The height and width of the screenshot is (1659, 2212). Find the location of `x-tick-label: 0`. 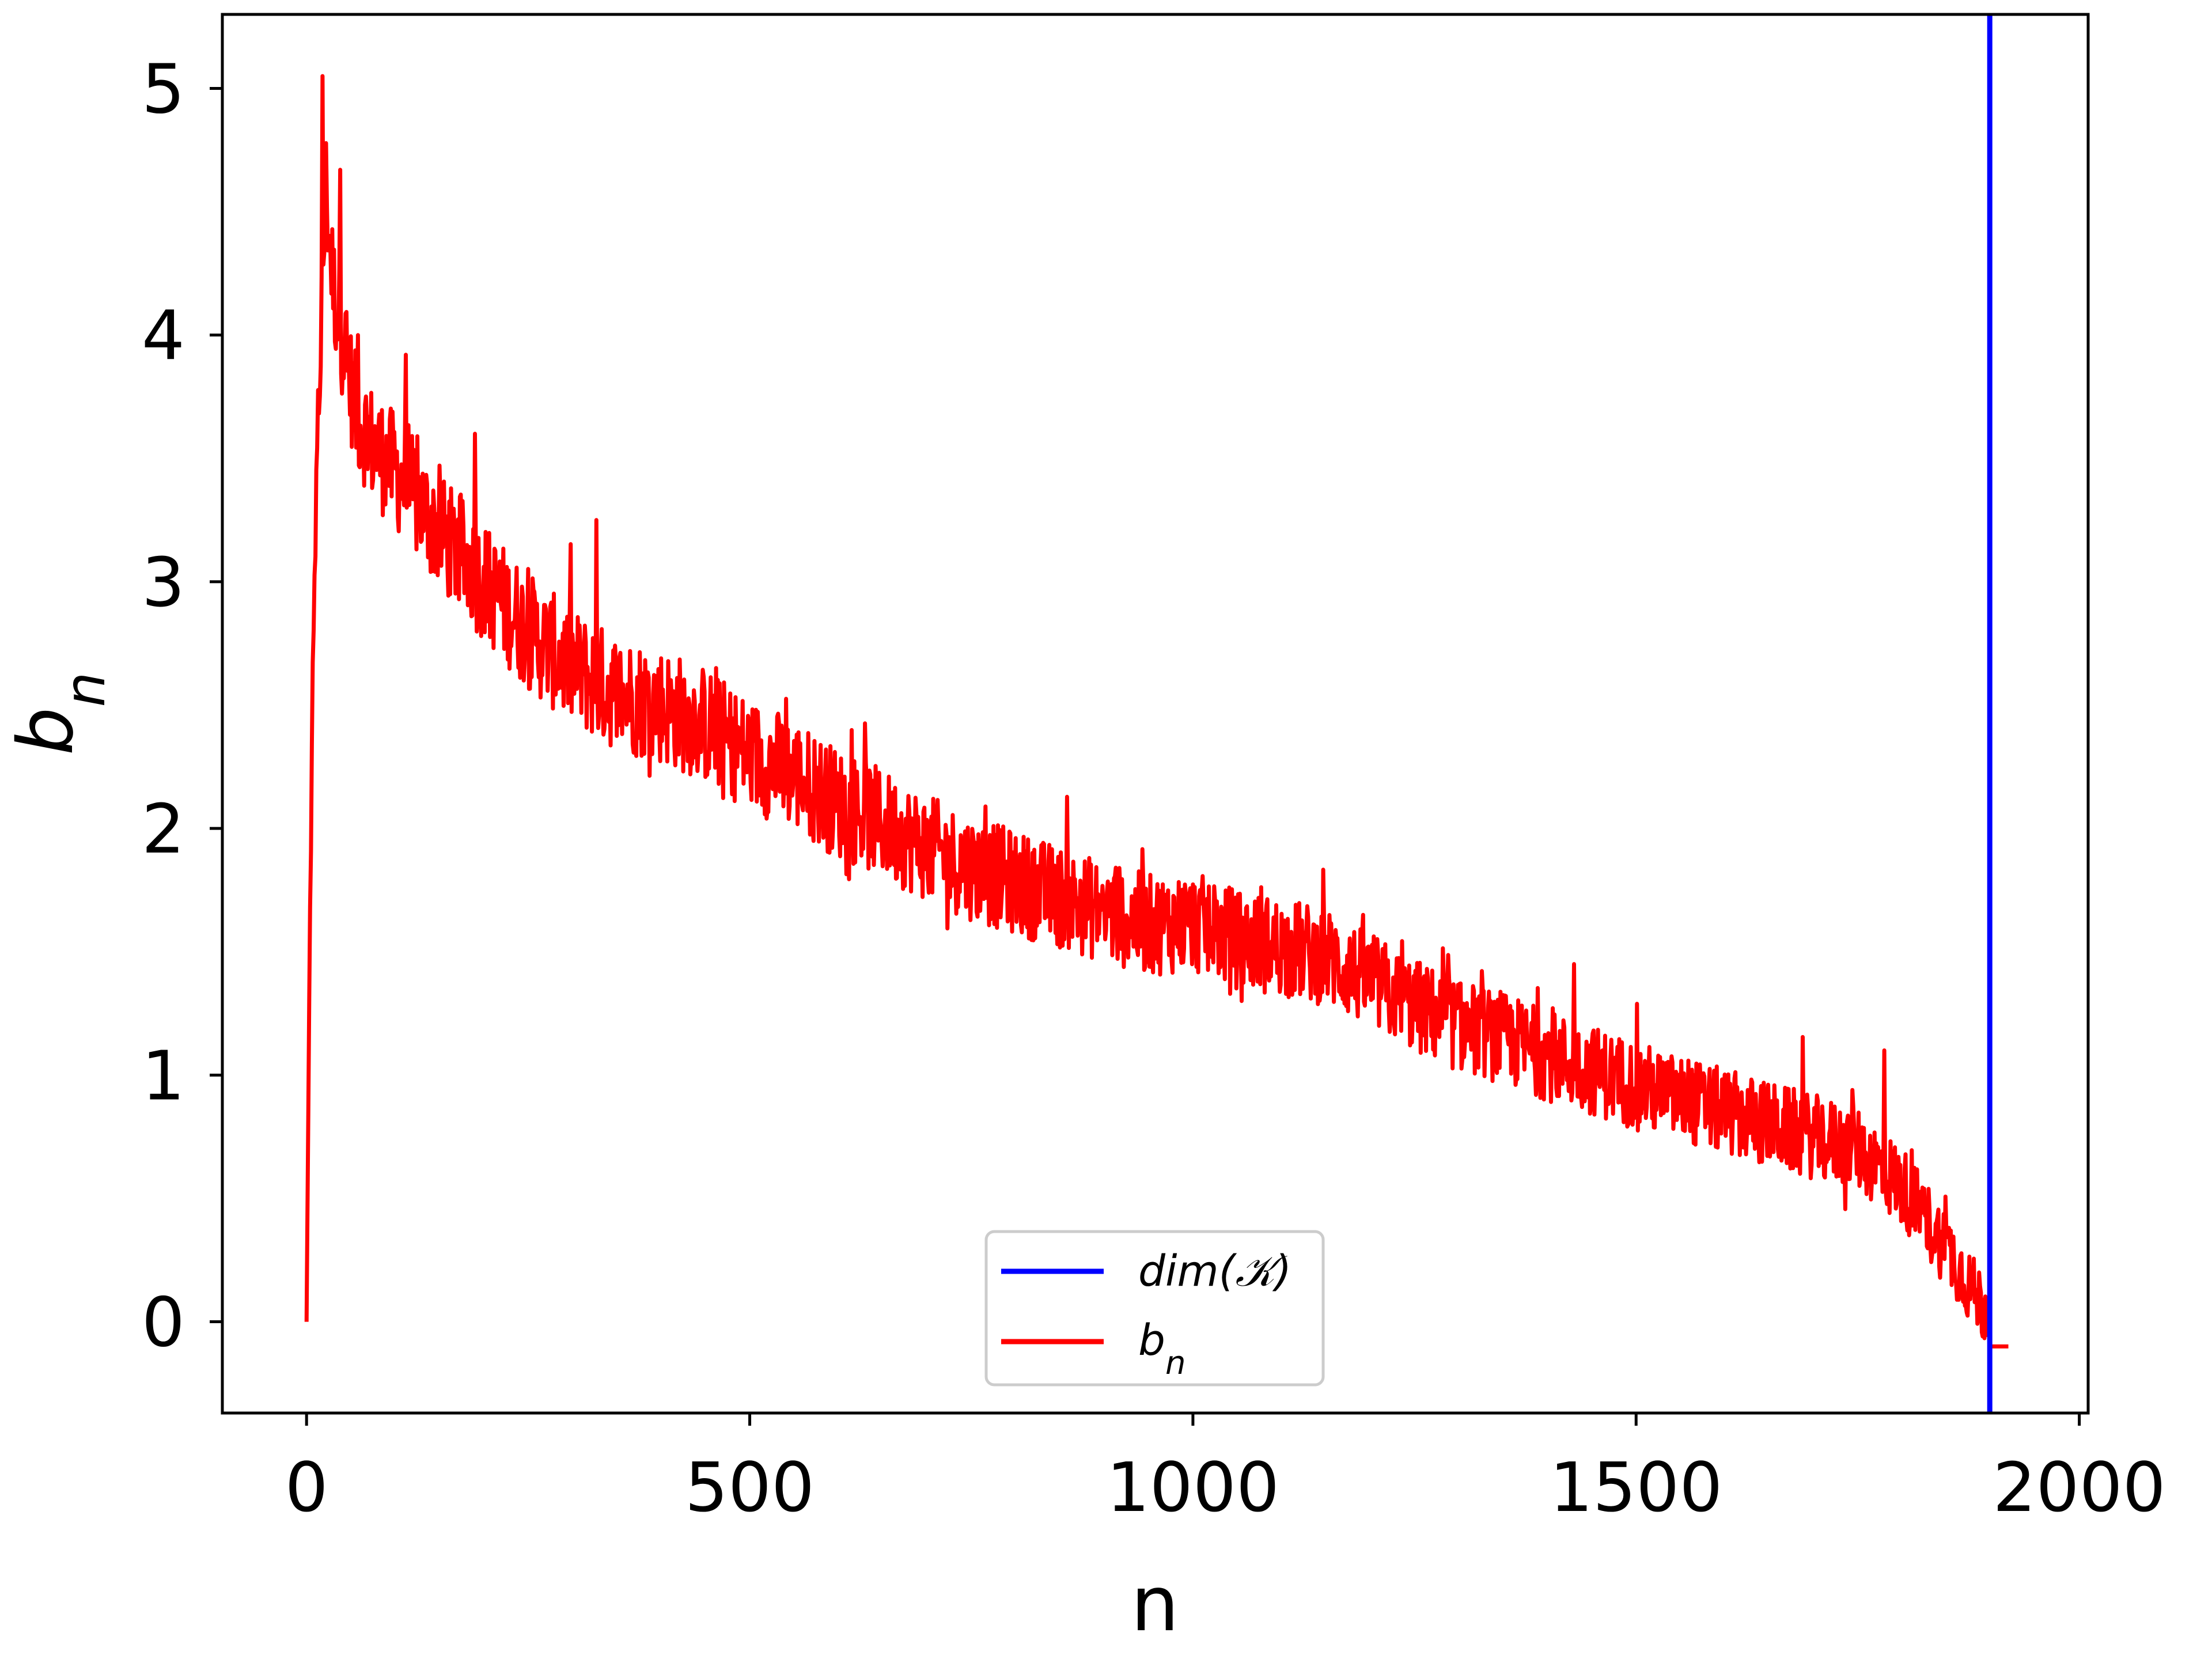

x-tick-label: 0 is located at coordinates (306, 1487).